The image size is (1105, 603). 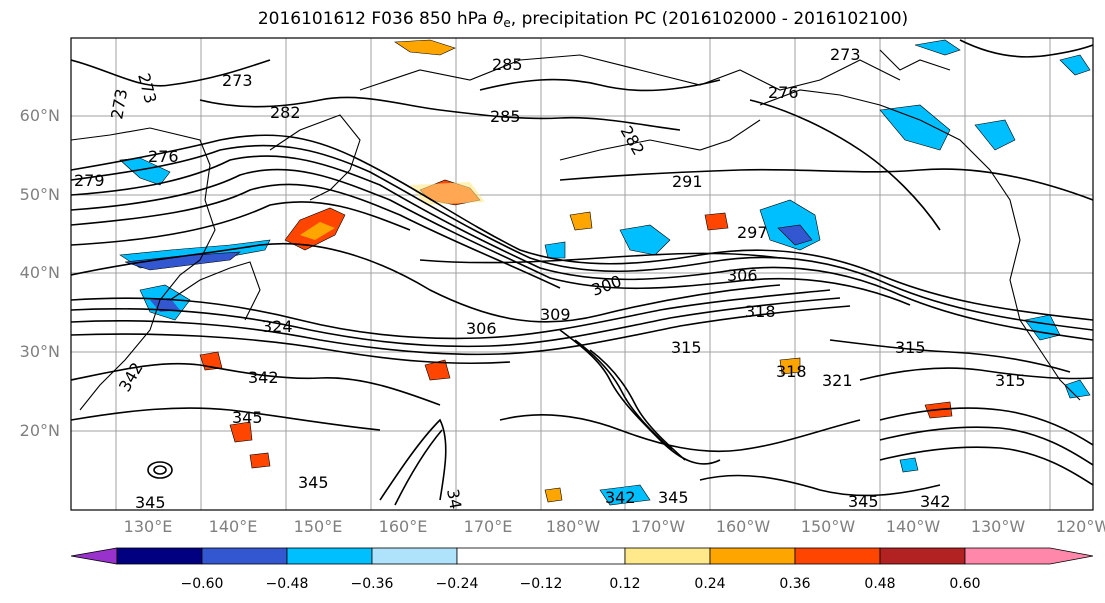 I want to click on lon-label: 170°W, so click(x=658, y=526).